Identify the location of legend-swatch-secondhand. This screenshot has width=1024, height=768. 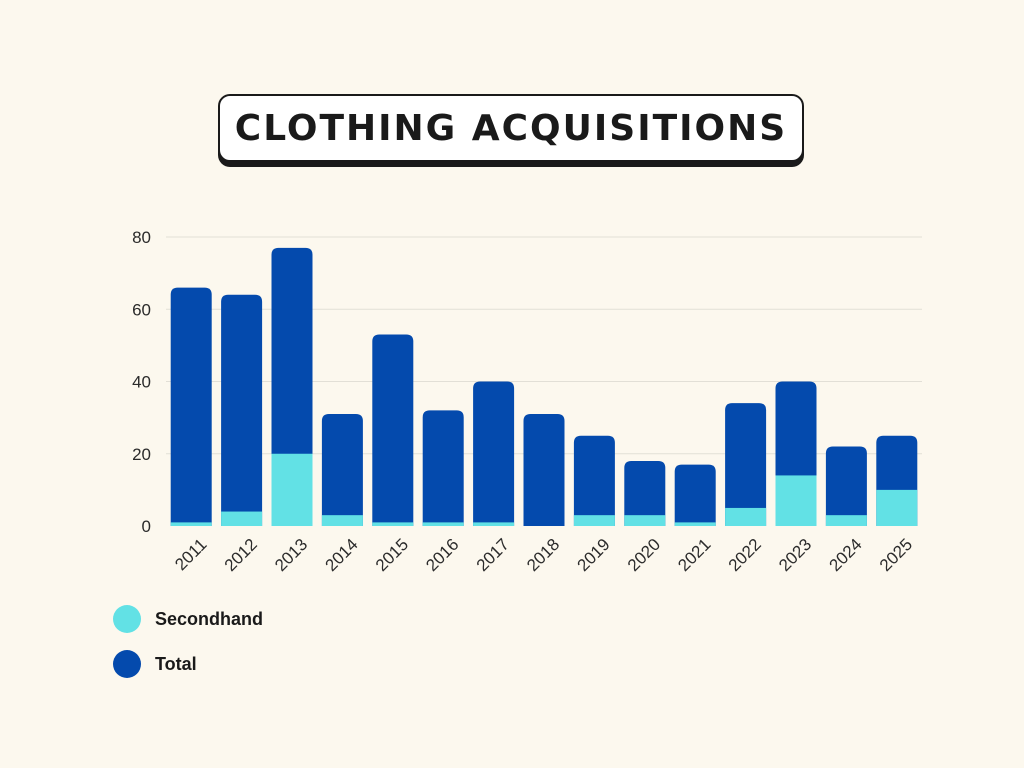
(127, 619).